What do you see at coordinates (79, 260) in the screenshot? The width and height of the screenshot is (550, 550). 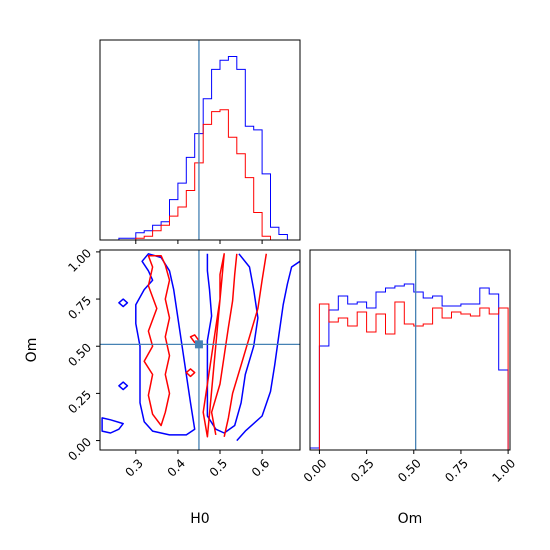 I see `om-ytick-label-1.00: 1.00` at bounding box center [79, 260].